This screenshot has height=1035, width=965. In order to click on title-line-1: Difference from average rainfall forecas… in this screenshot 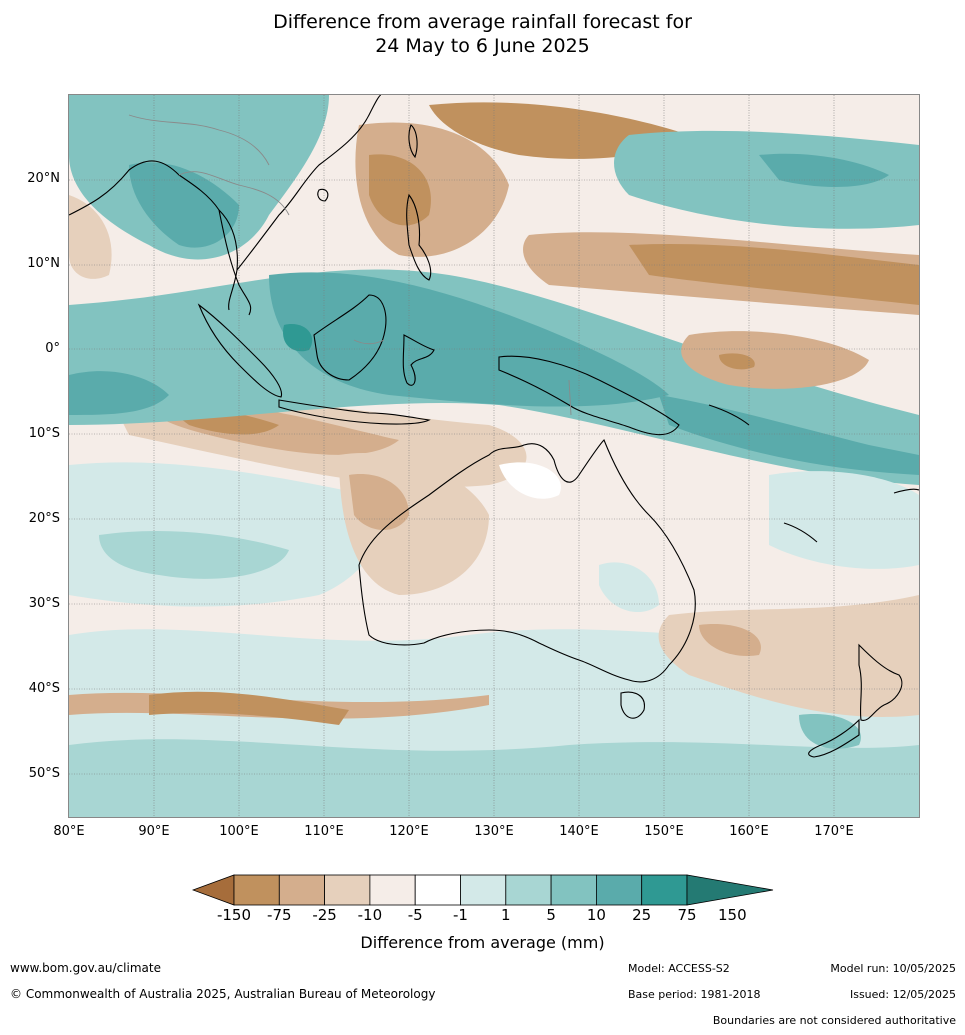, I will do `click(482, 22)`.